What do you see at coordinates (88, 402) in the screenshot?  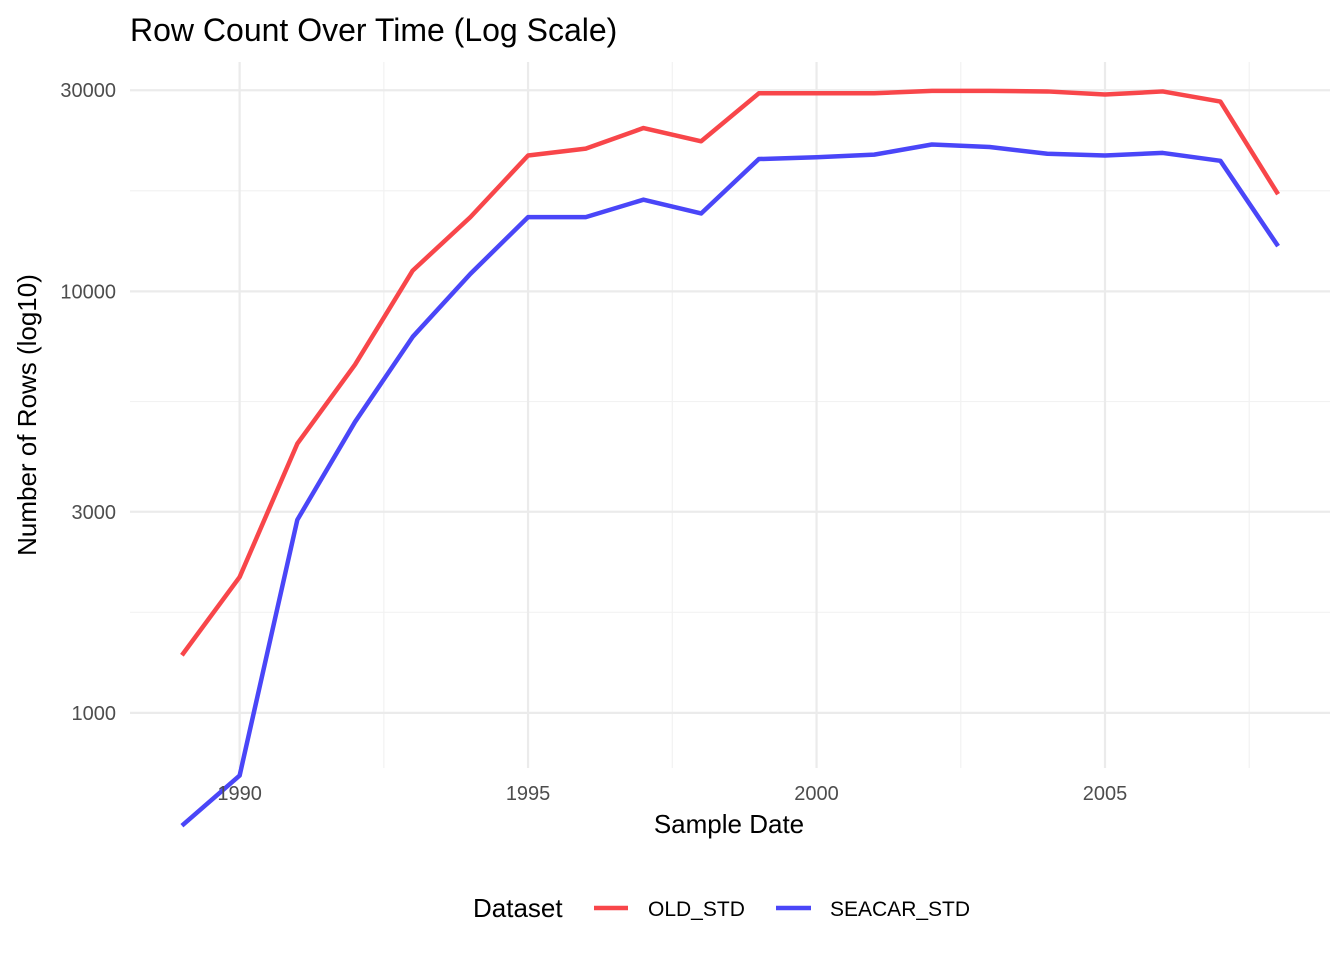 I see `y-axis-ticks: 1000 3000 10000 30000` at bounding box center [88, 402].